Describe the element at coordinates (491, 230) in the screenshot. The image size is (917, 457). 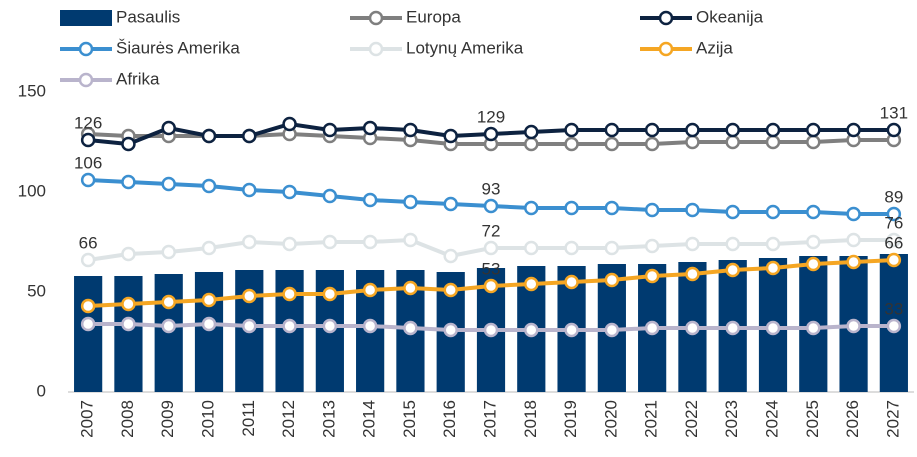
I see `data-label: 72` at that location.